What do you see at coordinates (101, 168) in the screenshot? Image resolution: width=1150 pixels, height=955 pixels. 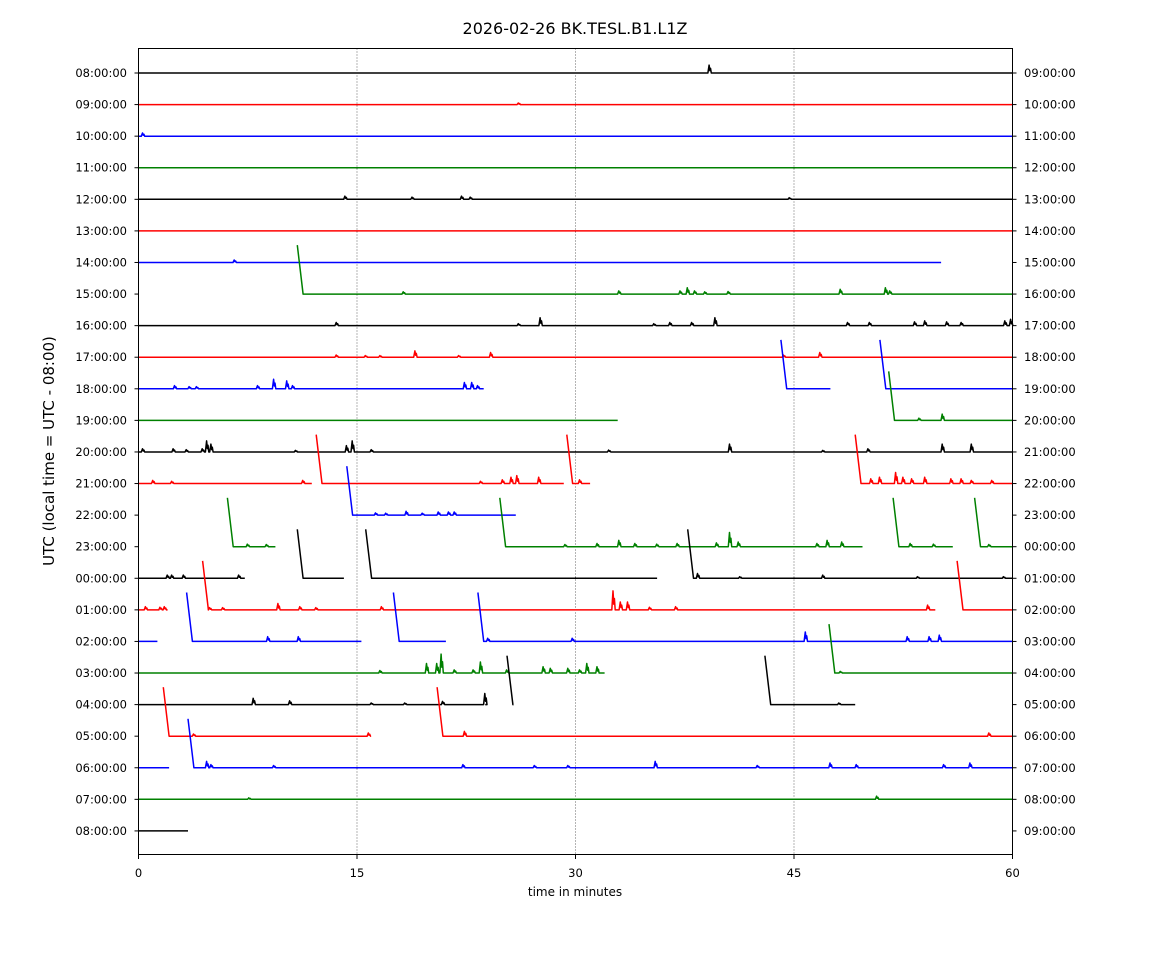 I see `y-tick-label-left: 11:00:00` at bounding box center [101, 168].